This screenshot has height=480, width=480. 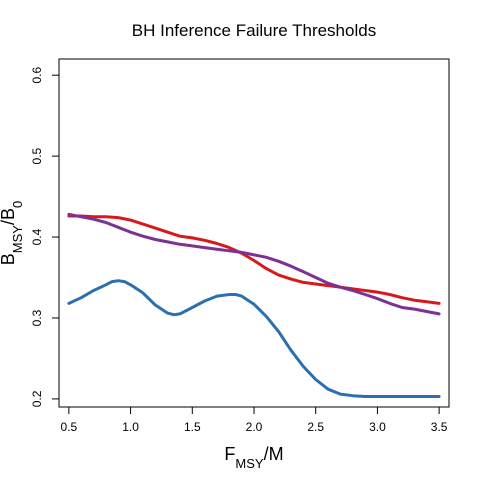 What do you see at coordinates (377, 427) in the screenshot?
I see `x-tick-label: 3.0` at bounding box center [377, 427].